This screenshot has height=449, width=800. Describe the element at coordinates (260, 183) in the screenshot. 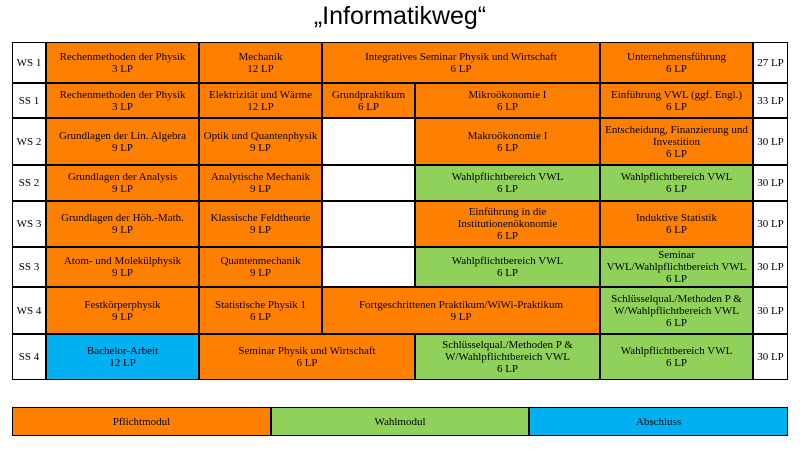

I see `module-cell: Analytische Mechanik 9 LP` at that location.